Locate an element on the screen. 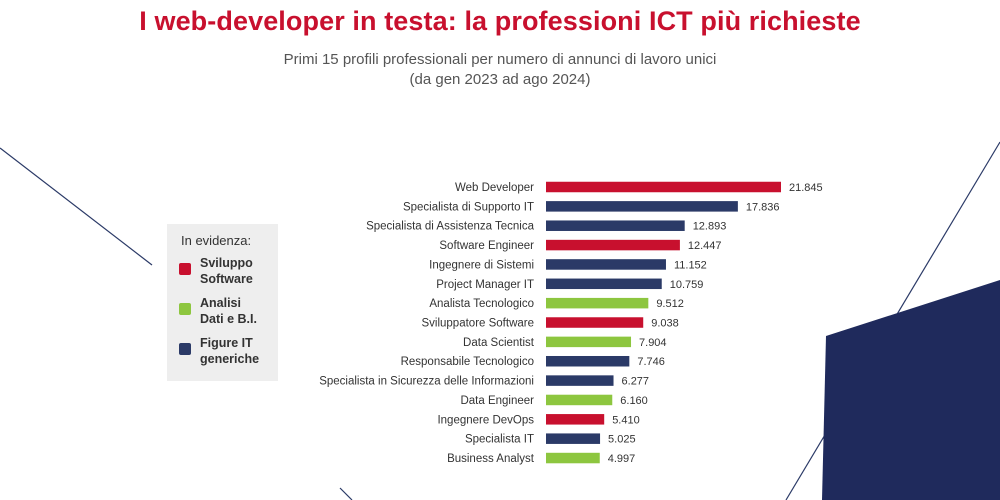 Image resolution: width=1000 pixels, height=500 pixels. category-label-web-developer: Web Developer is located at coordinates (494, 188).